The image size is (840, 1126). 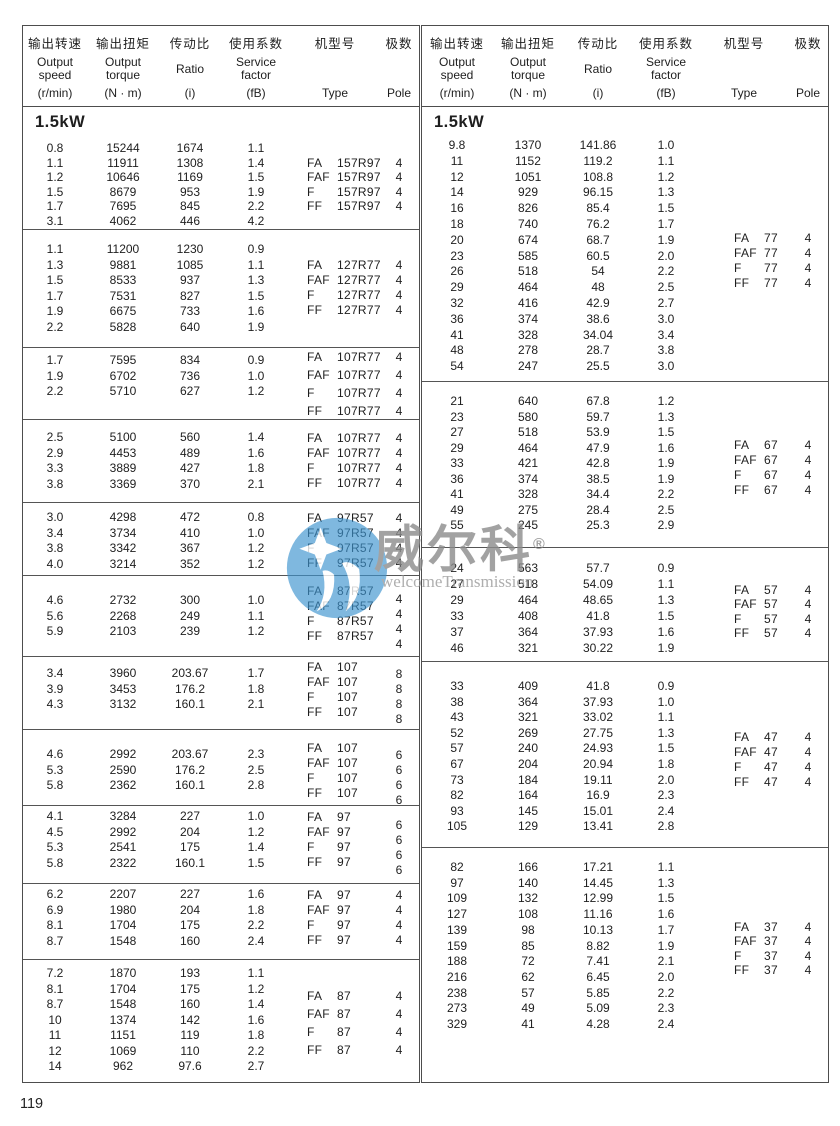 What do you see at coordinates (457, 779) in the screenshot?
I see `output-speed-value: 73` at bounding box center [457, 779].